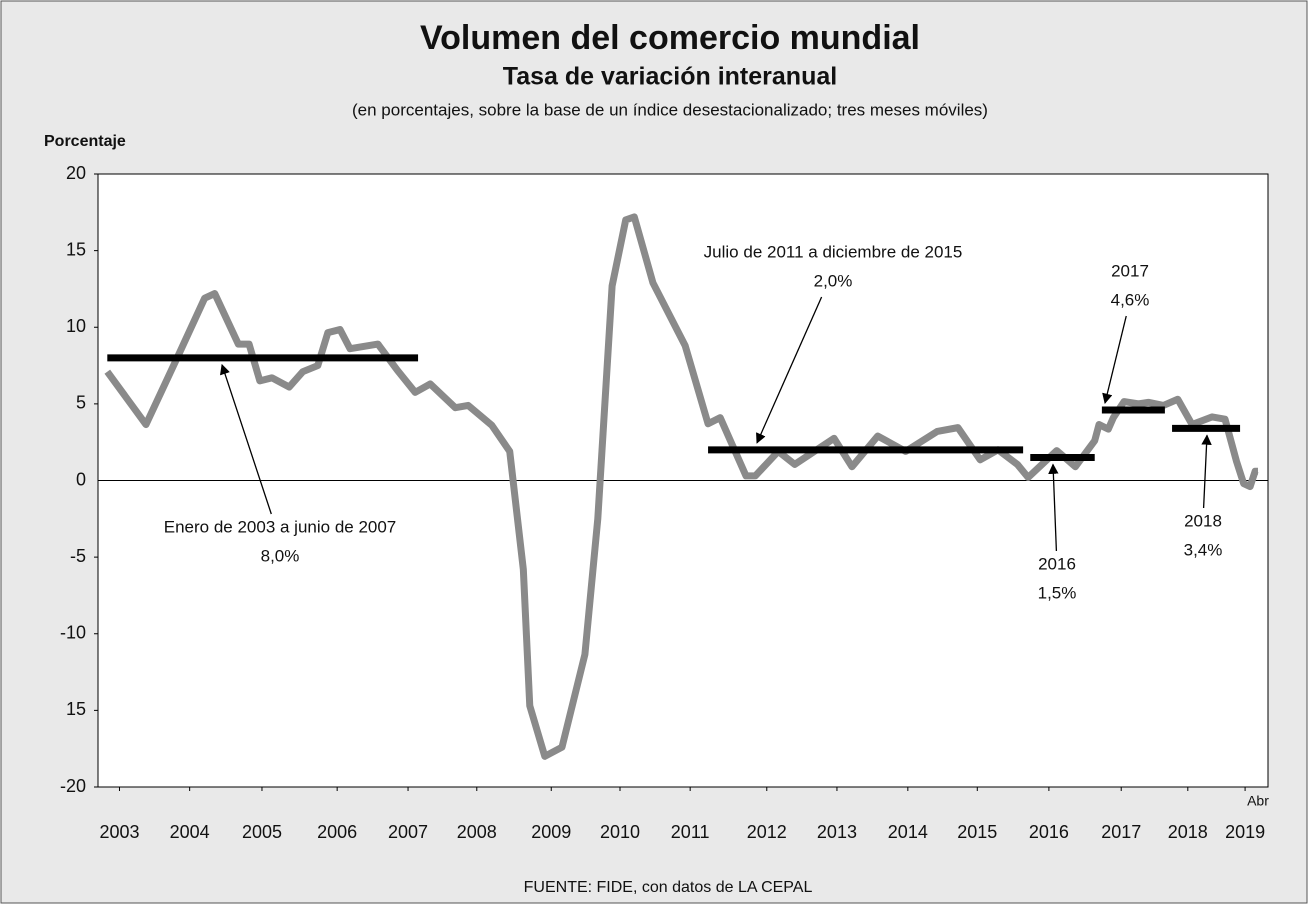 Image resolution: width=1308 pixels, height=904 pixels. What do you see at coordinates (977, 832) in the screenshot?
I see `x-tick-label: 2015` at bounding box center [977, 832].